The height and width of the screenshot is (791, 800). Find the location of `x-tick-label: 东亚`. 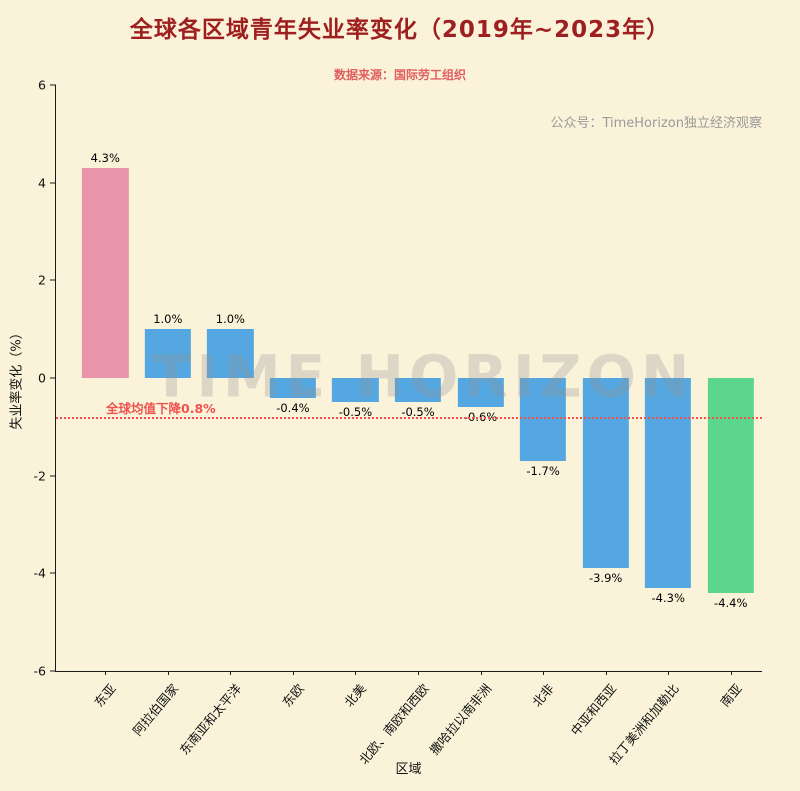

x-tick-label: 东亚 is located at coordinates (105, 695).